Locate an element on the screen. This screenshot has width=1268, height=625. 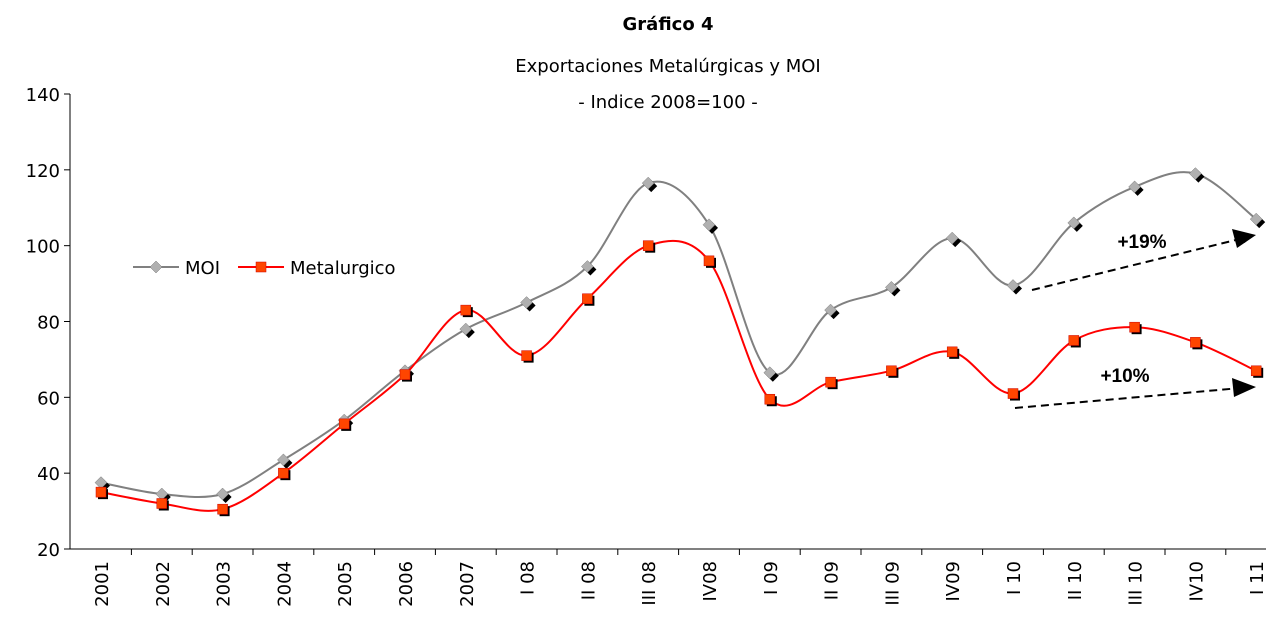
y-tick-label: 120 is located at coordinates (43, 171).